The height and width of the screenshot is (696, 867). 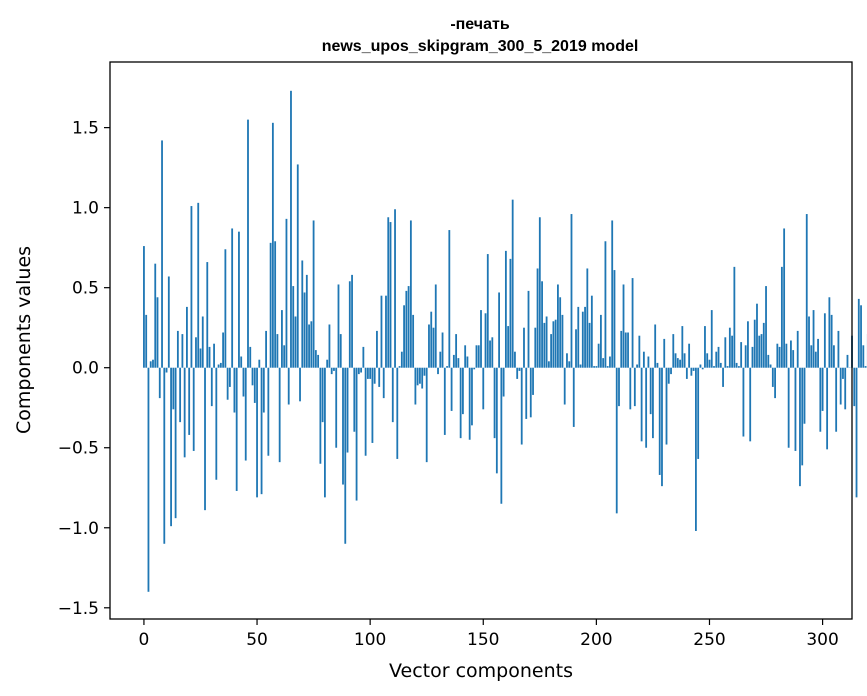 What do you see at coordinates (24, 340) in the screenshot?
I see `y-axis-label: Components values` at bounding box center [24, 340].